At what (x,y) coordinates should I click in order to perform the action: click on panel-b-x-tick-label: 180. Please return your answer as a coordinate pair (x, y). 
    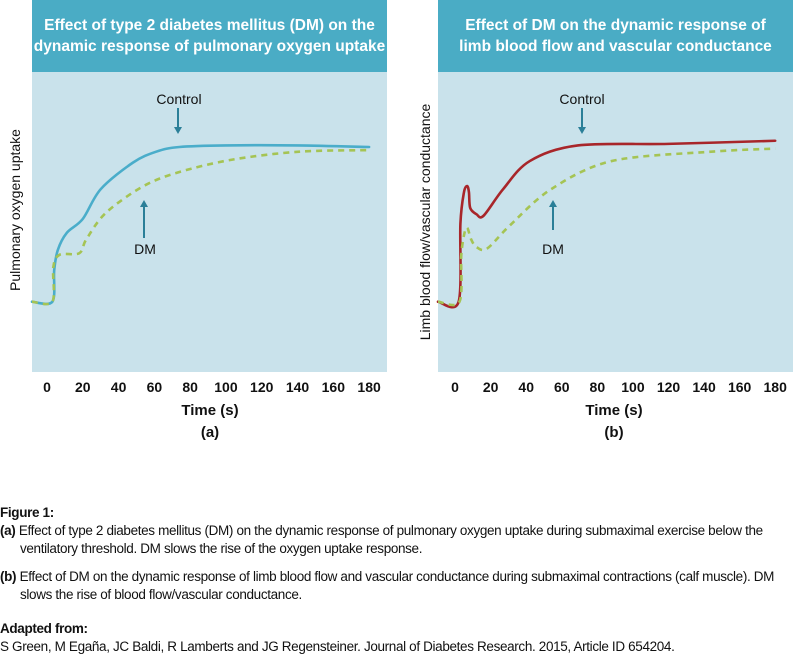
    Looking at the image, I should click on (775, 387).